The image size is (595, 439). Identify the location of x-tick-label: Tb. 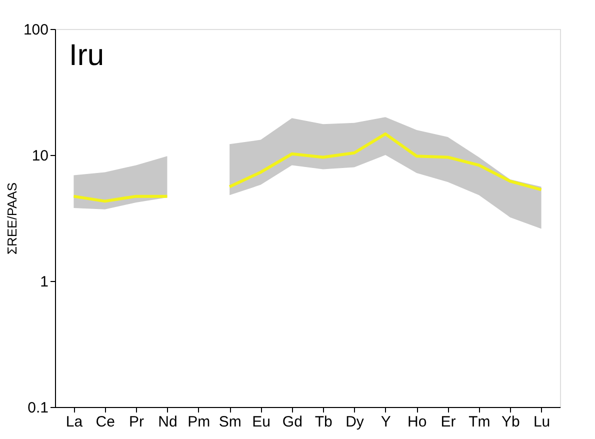
(323, 422).